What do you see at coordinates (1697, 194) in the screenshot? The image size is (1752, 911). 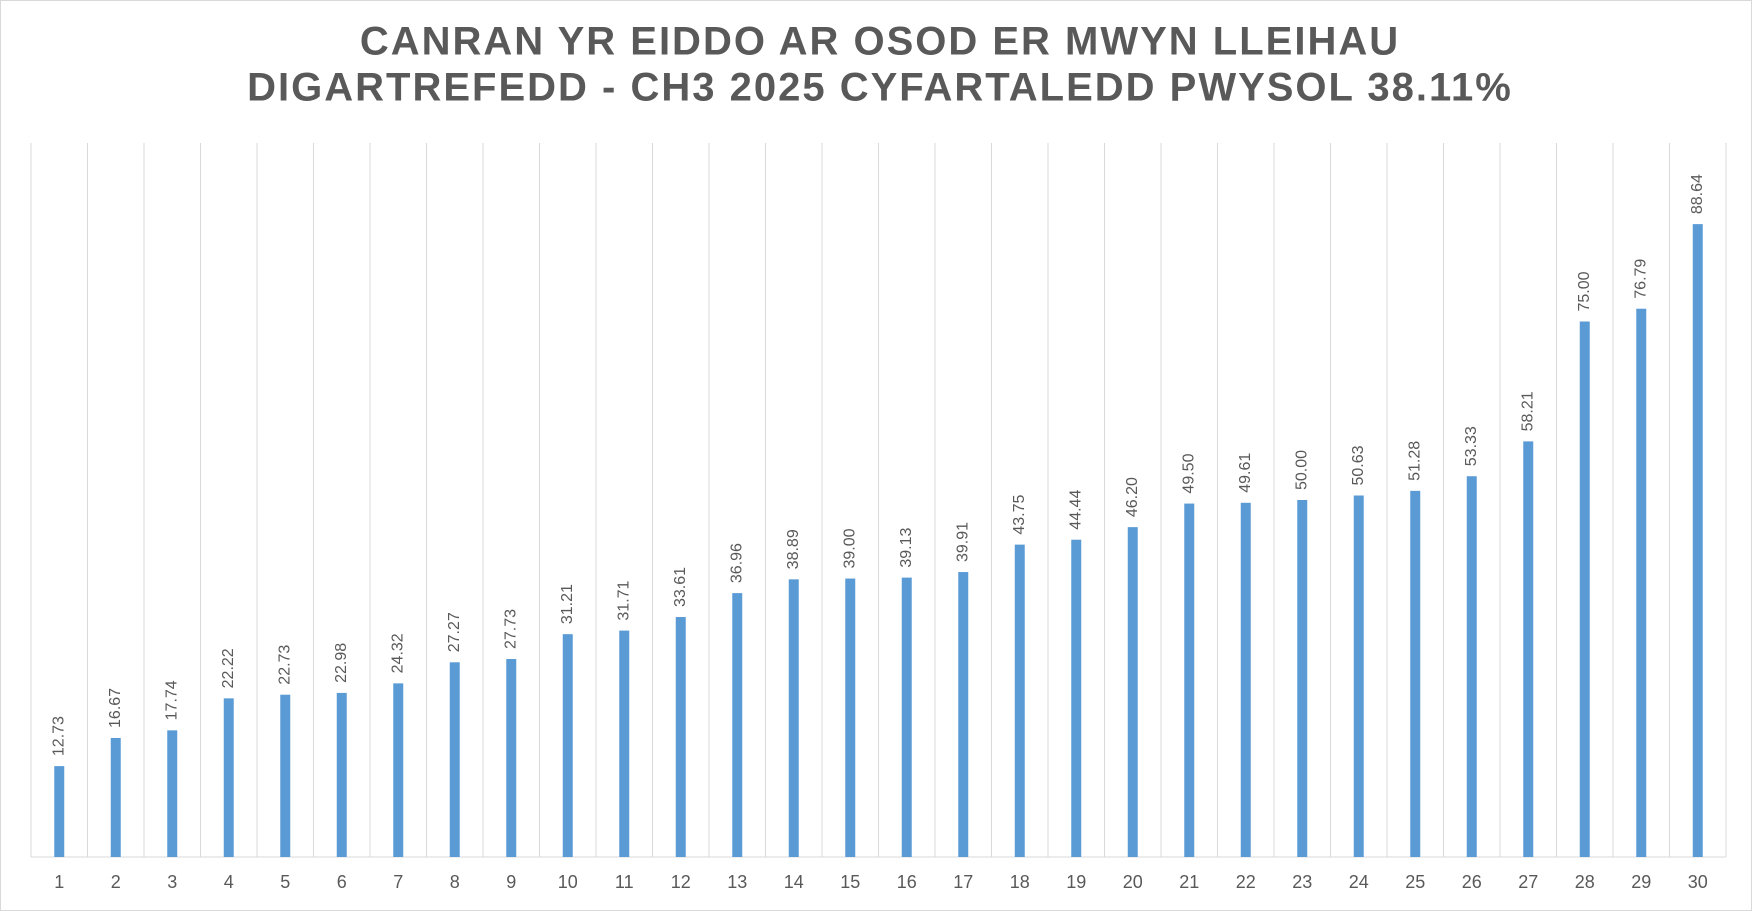 I see `data-label: 88.64` at bounding box center [1697, 194].